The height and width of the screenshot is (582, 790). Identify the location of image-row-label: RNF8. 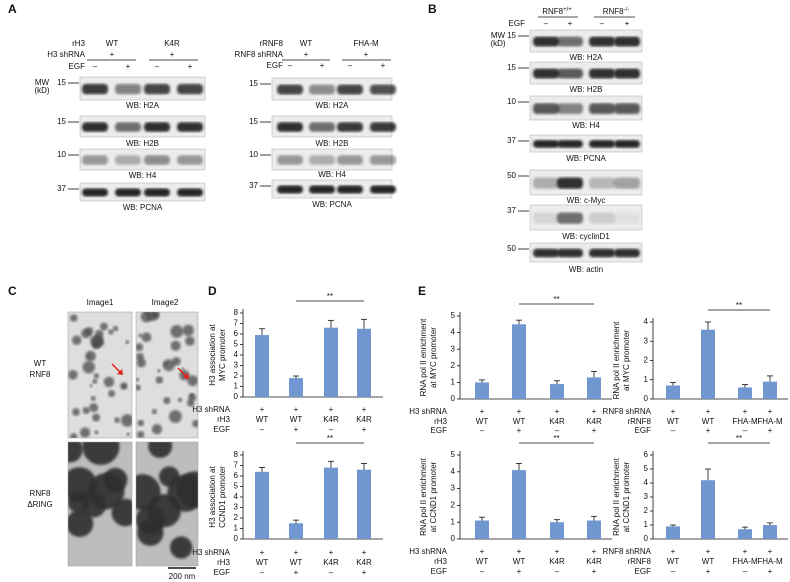
(40, 493).